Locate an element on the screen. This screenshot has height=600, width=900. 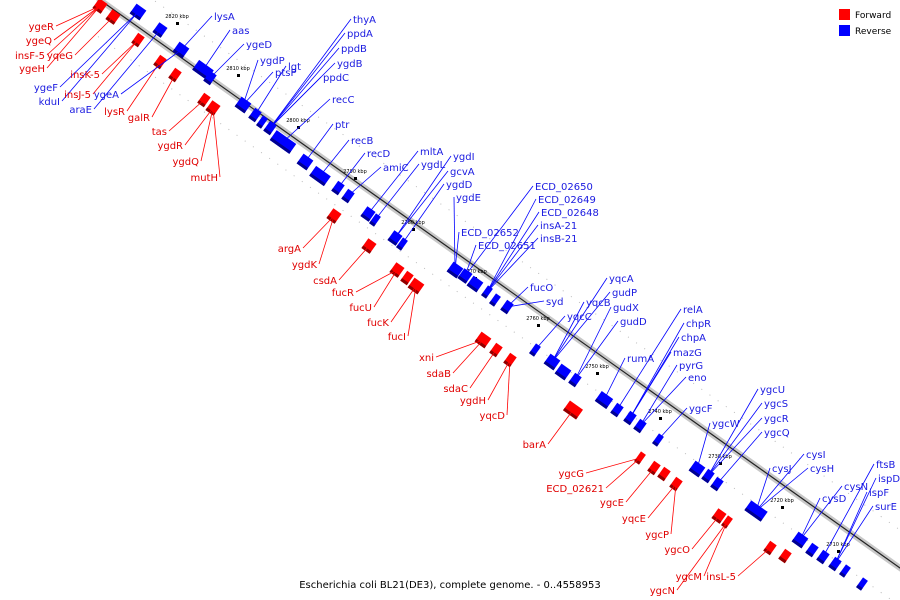
reverse-gene-label: ygeD is located at coordinates (259, 45).